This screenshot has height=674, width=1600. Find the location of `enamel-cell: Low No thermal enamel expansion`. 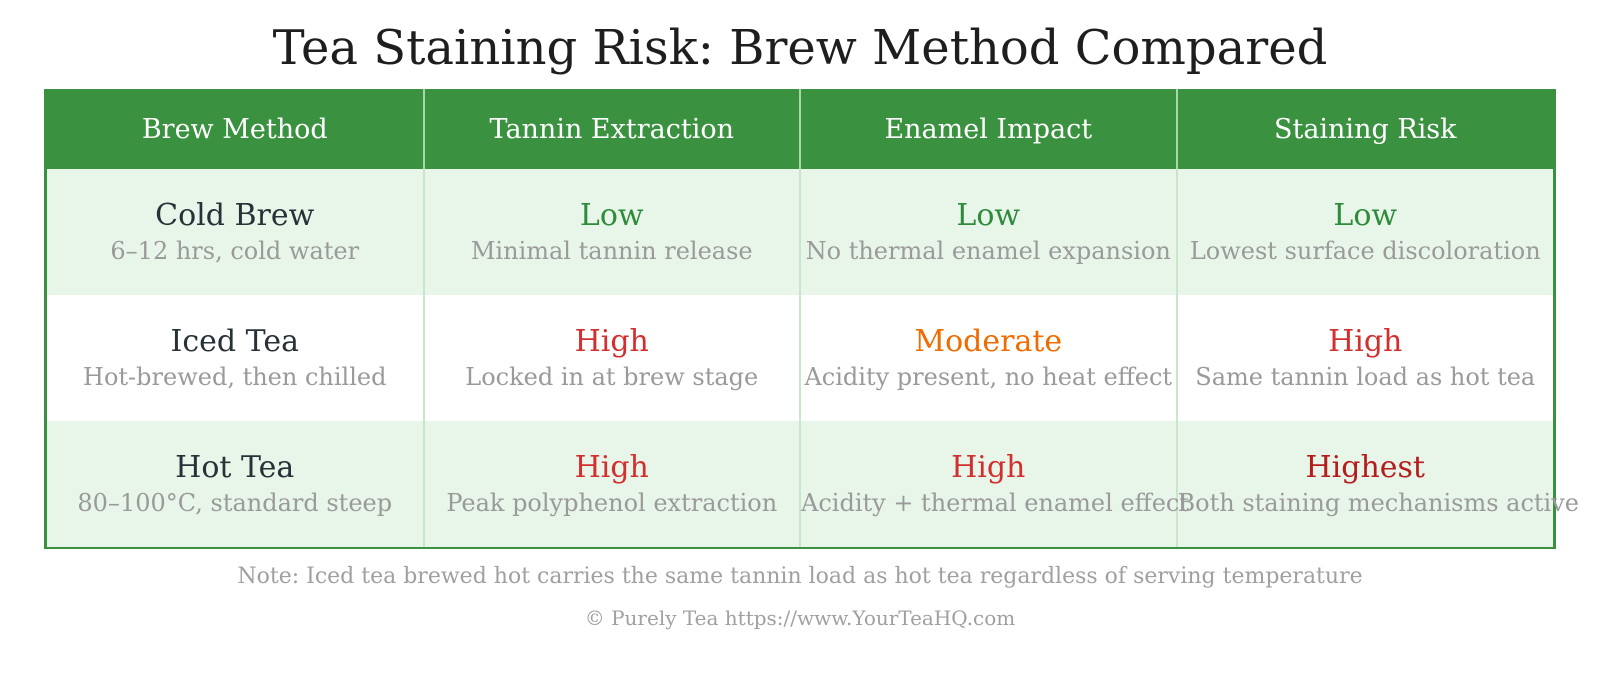

enamel-cell: Low No thermal enamel expansion is located at coordinates (988, 232).